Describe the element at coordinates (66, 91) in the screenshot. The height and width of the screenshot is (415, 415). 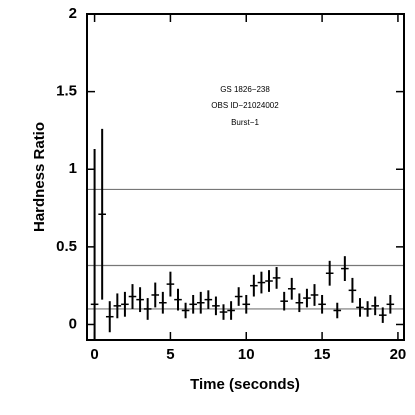
I see `y-tick-label: 1.5` at that location.